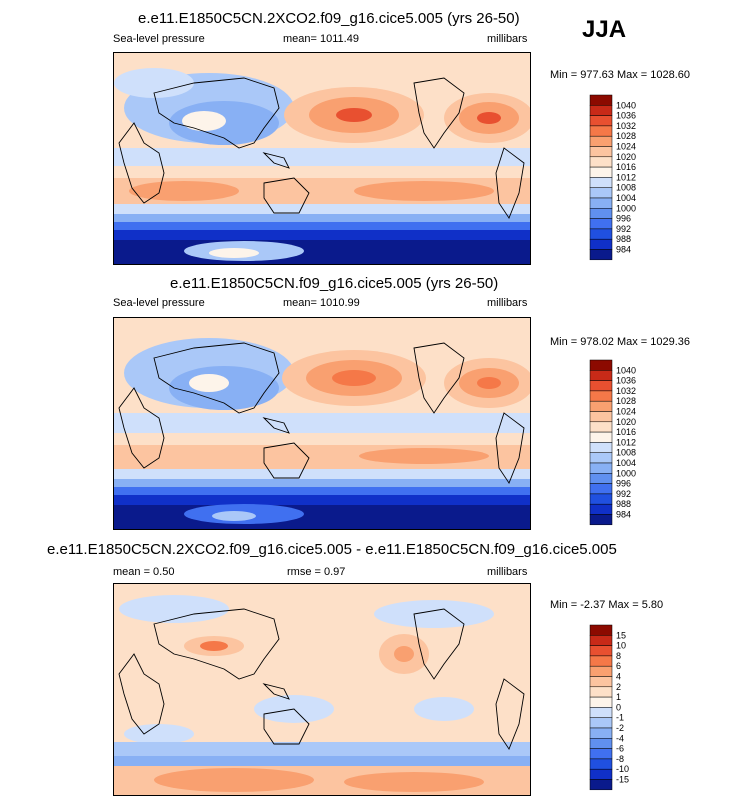 The width and height of the screenshot is (733, 801). I want to click on legend2-tick-label: 1040, so click(626, 370).